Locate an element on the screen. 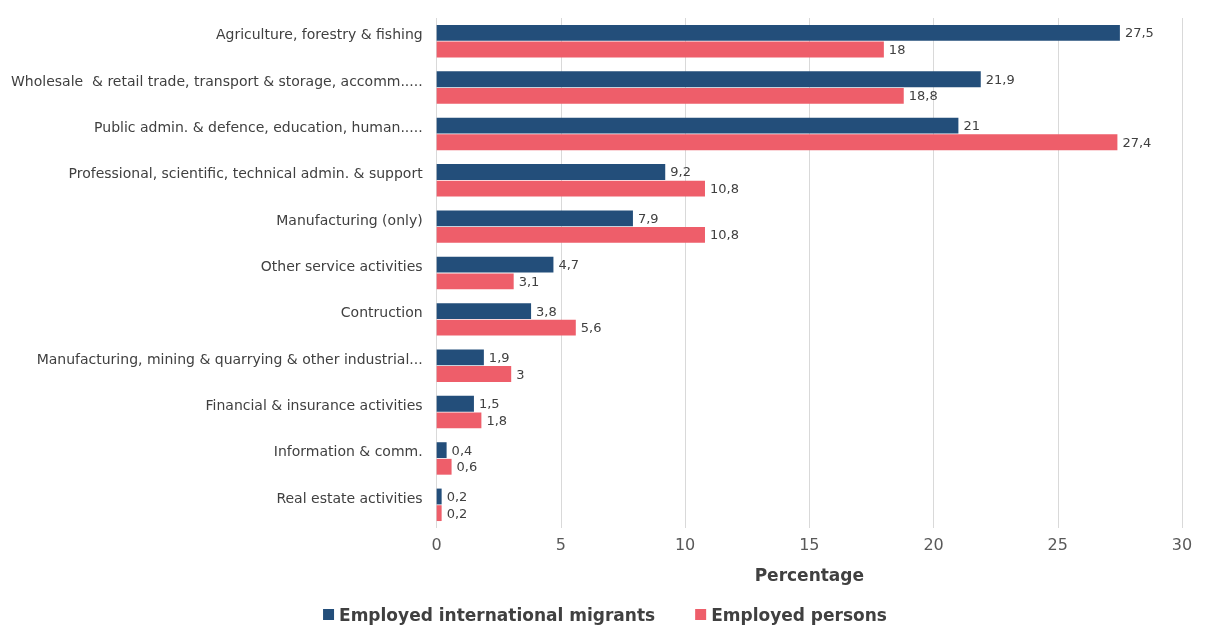  data-label: 5,6 is located at coordinates (591, 328).